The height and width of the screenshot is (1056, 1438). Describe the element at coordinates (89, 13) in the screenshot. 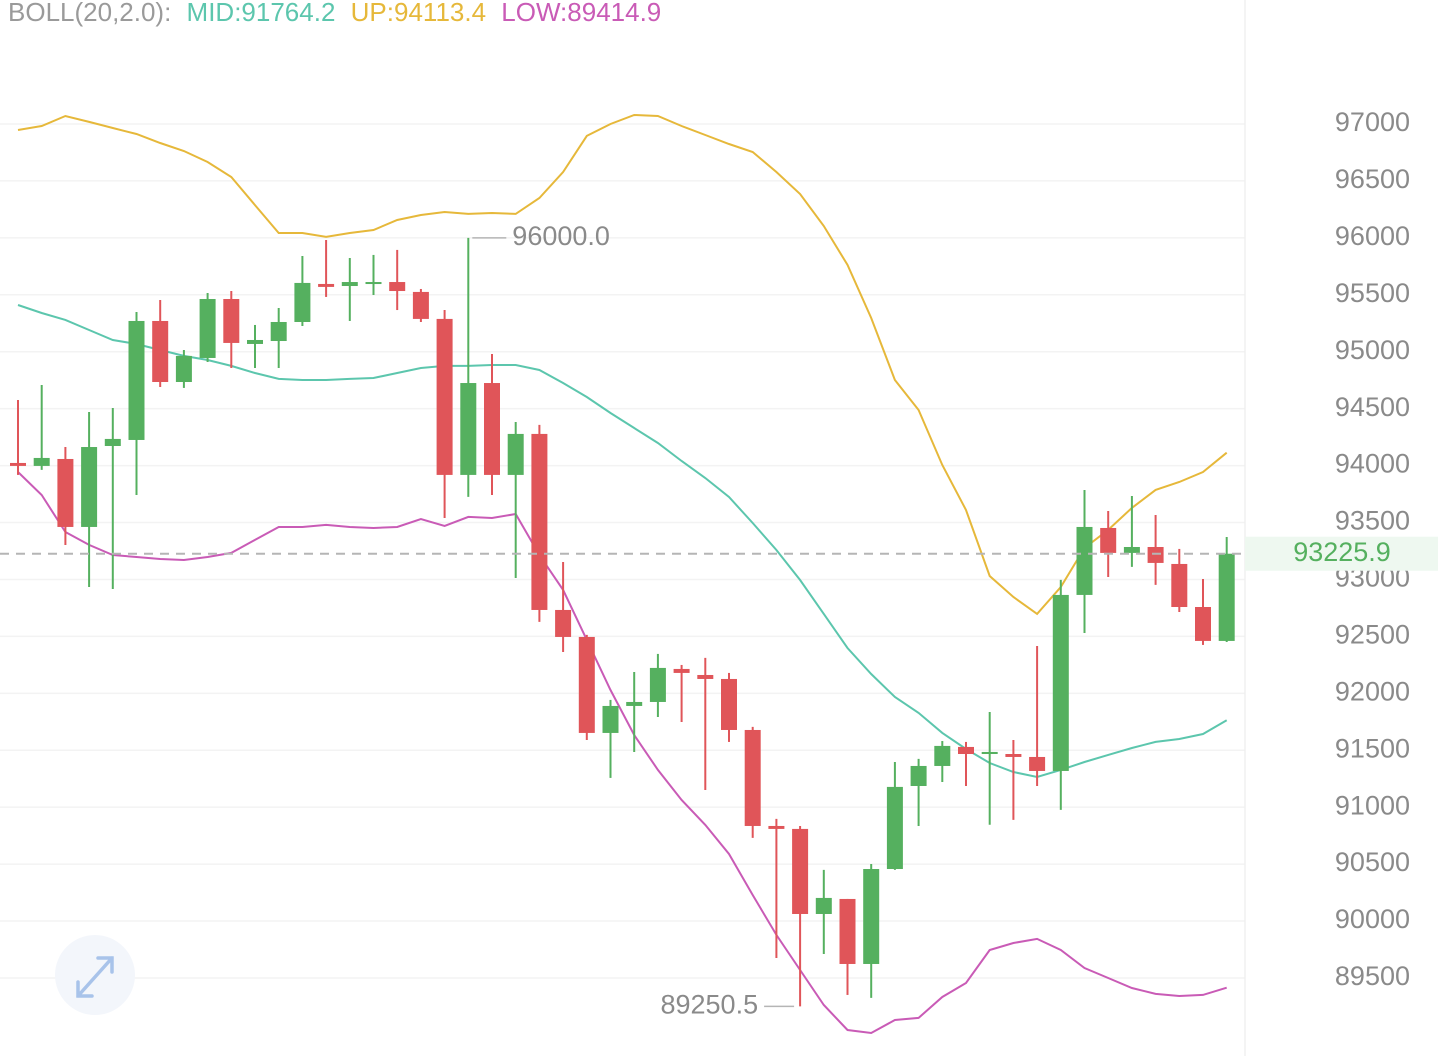

I see `indicator-label: BOLL(20,2.0):` at that location.